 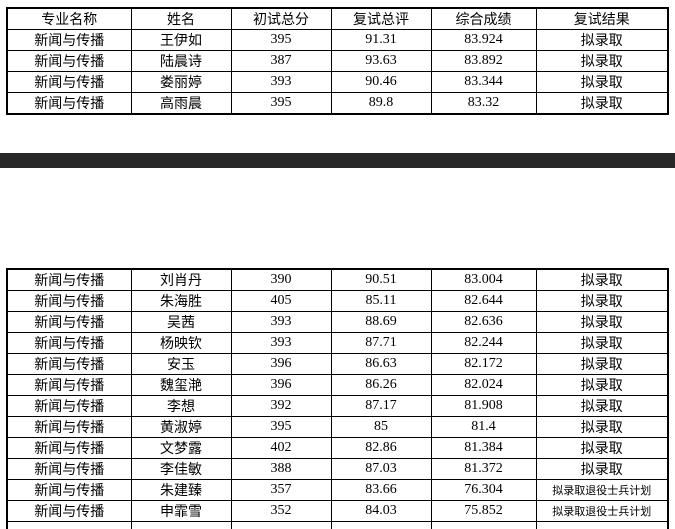 What do you see at coordinates (181, 61) in the screenshot?
I see `cell-name: 陆晨诗` at bounding box center [181, 61].